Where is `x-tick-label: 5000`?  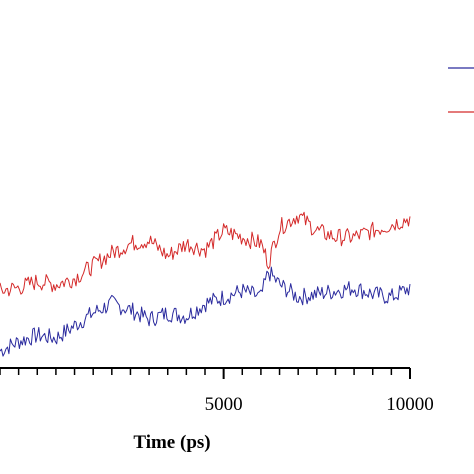
x-tick-label: 5000 is located at coordinates (224, 404).